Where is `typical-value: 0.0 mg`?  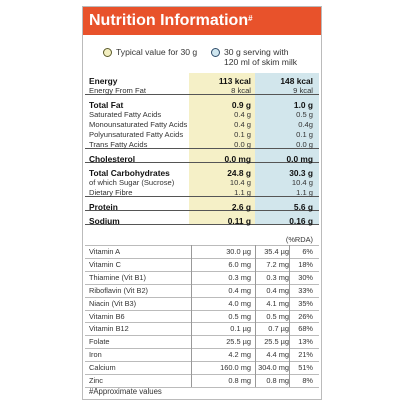 typical-value: 0.0 mg is located at coordinates (237, 159).